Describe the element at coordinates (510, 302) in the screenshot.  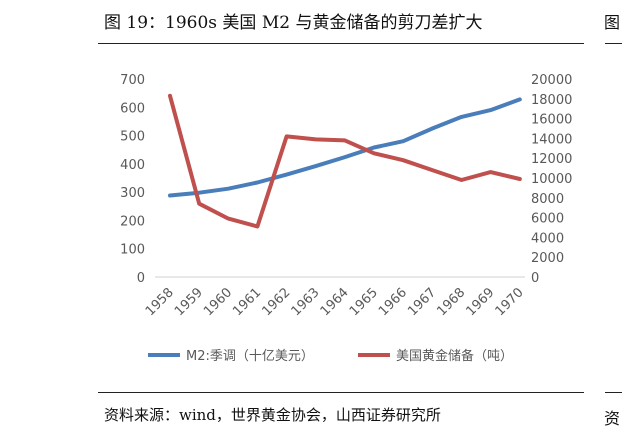
I see `x-tick-label: 1970` at that location.